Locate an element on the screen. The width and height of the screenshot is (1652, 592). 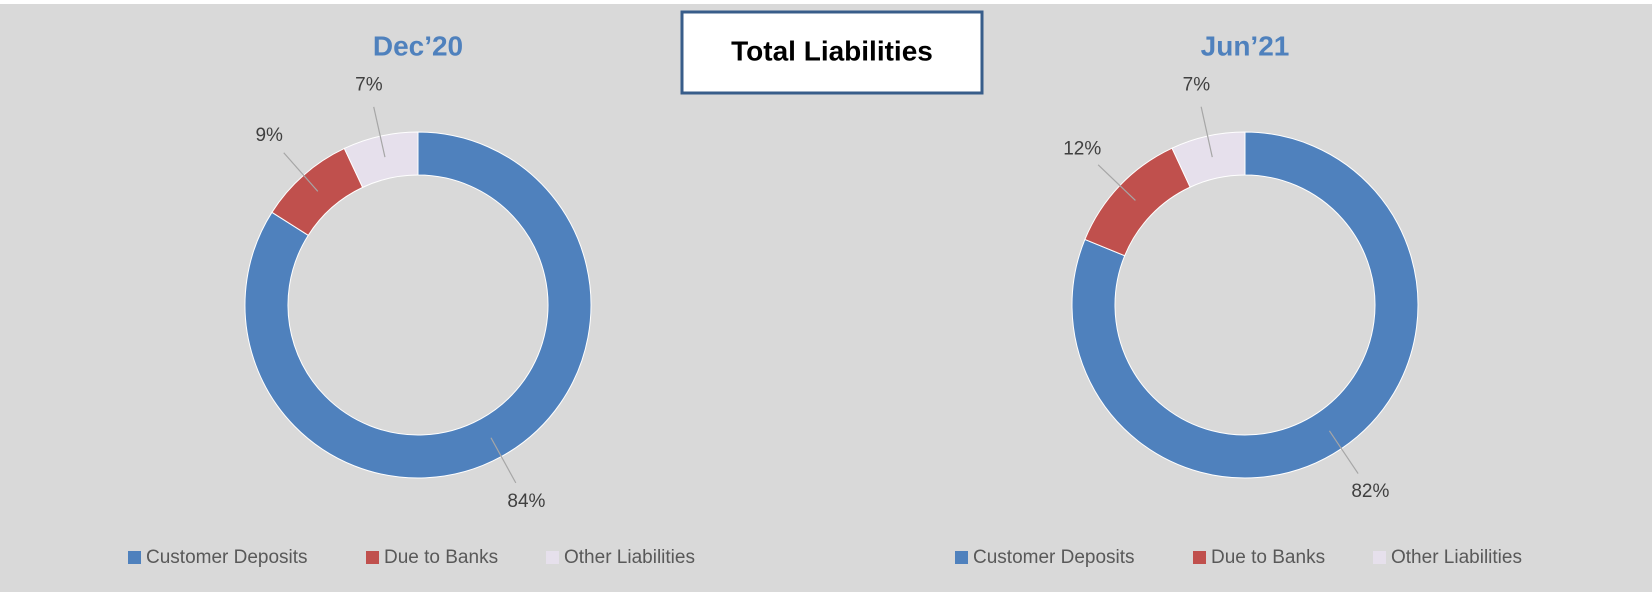
chart-title: Jun’21 is located at coordinates (1245, 45).